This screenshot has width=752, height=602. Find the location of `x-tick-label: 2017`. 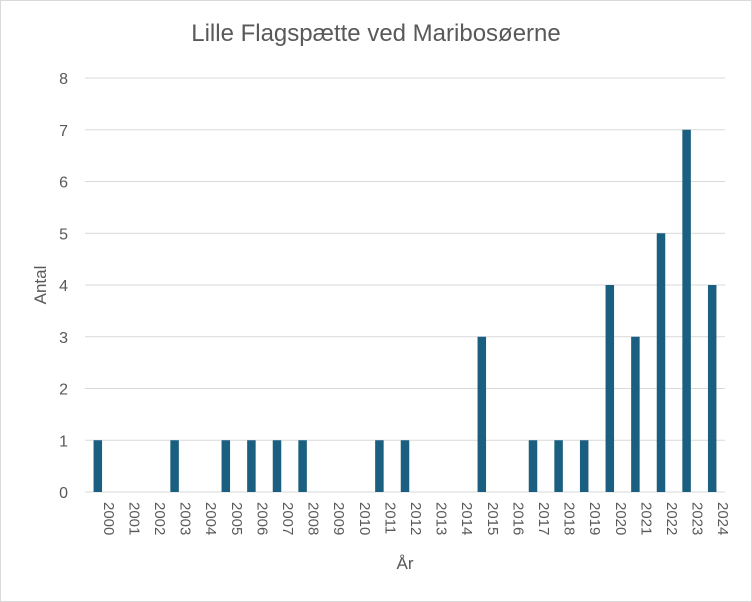

x-tick-label: 2017 is located at coordinates (543, 518).